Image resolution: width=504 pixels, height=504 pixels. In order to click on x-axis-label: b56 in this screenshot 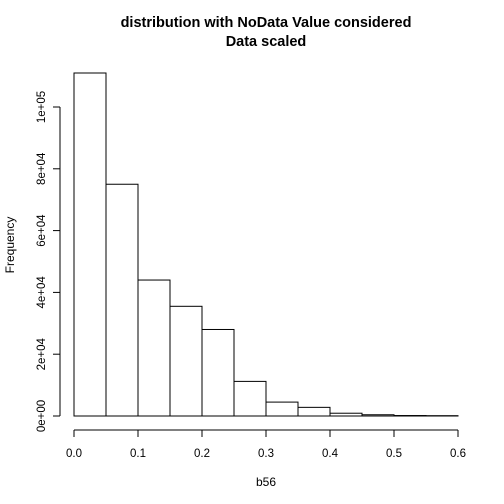, I will do `click(266, 482)`.